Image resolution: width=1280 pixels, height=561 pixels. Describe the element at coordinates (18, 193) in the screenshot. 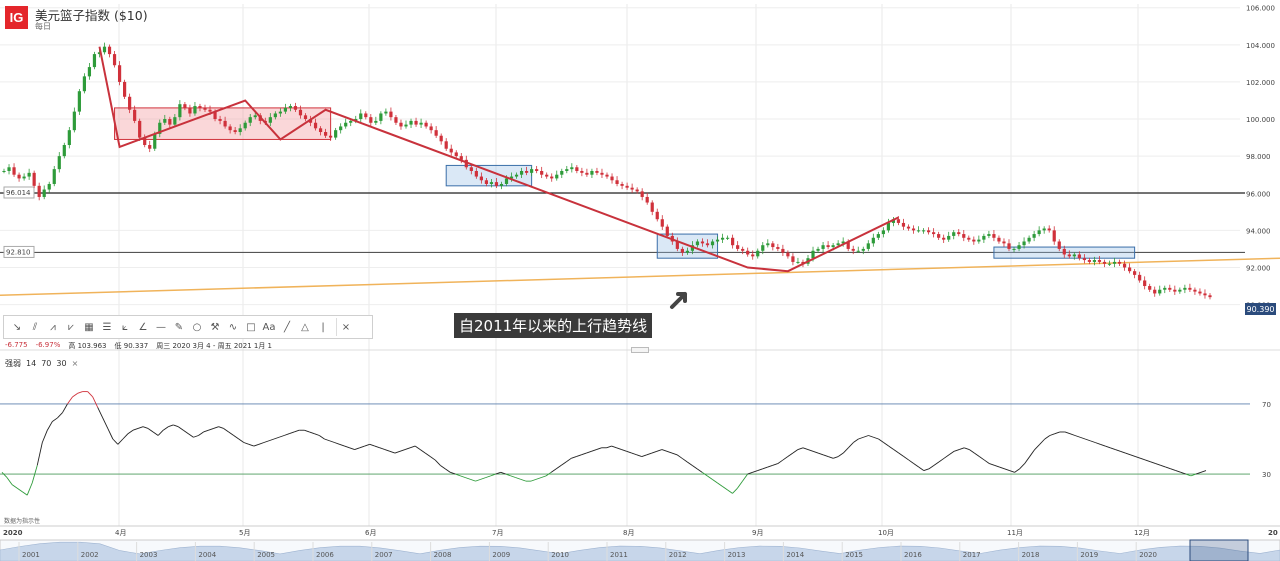

I see `level-label: 96.014` at that location.